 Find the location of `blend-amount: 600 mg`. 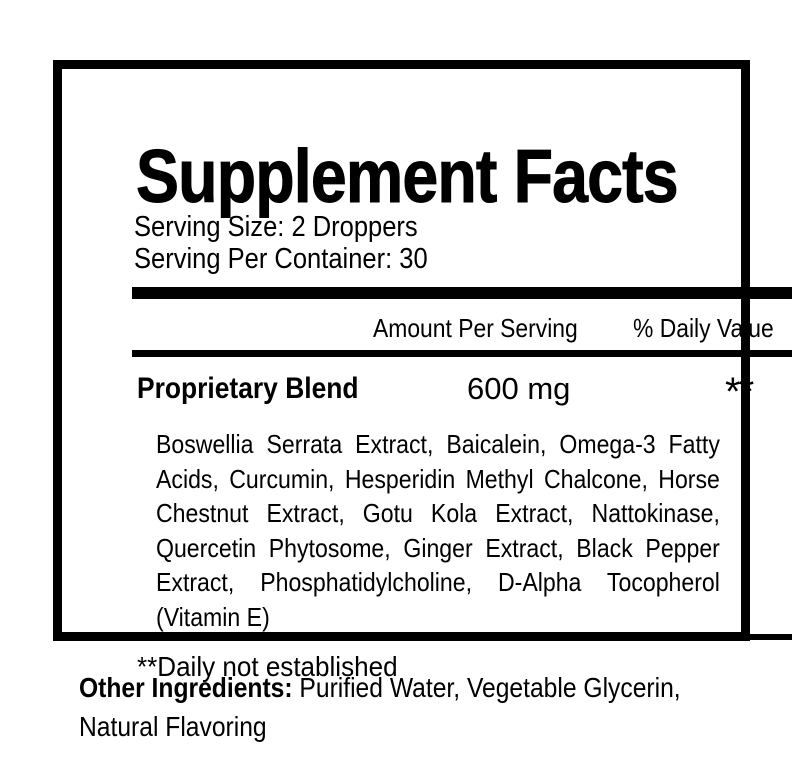

blend-amount: 600 mg is located at coordinates (519, 388).